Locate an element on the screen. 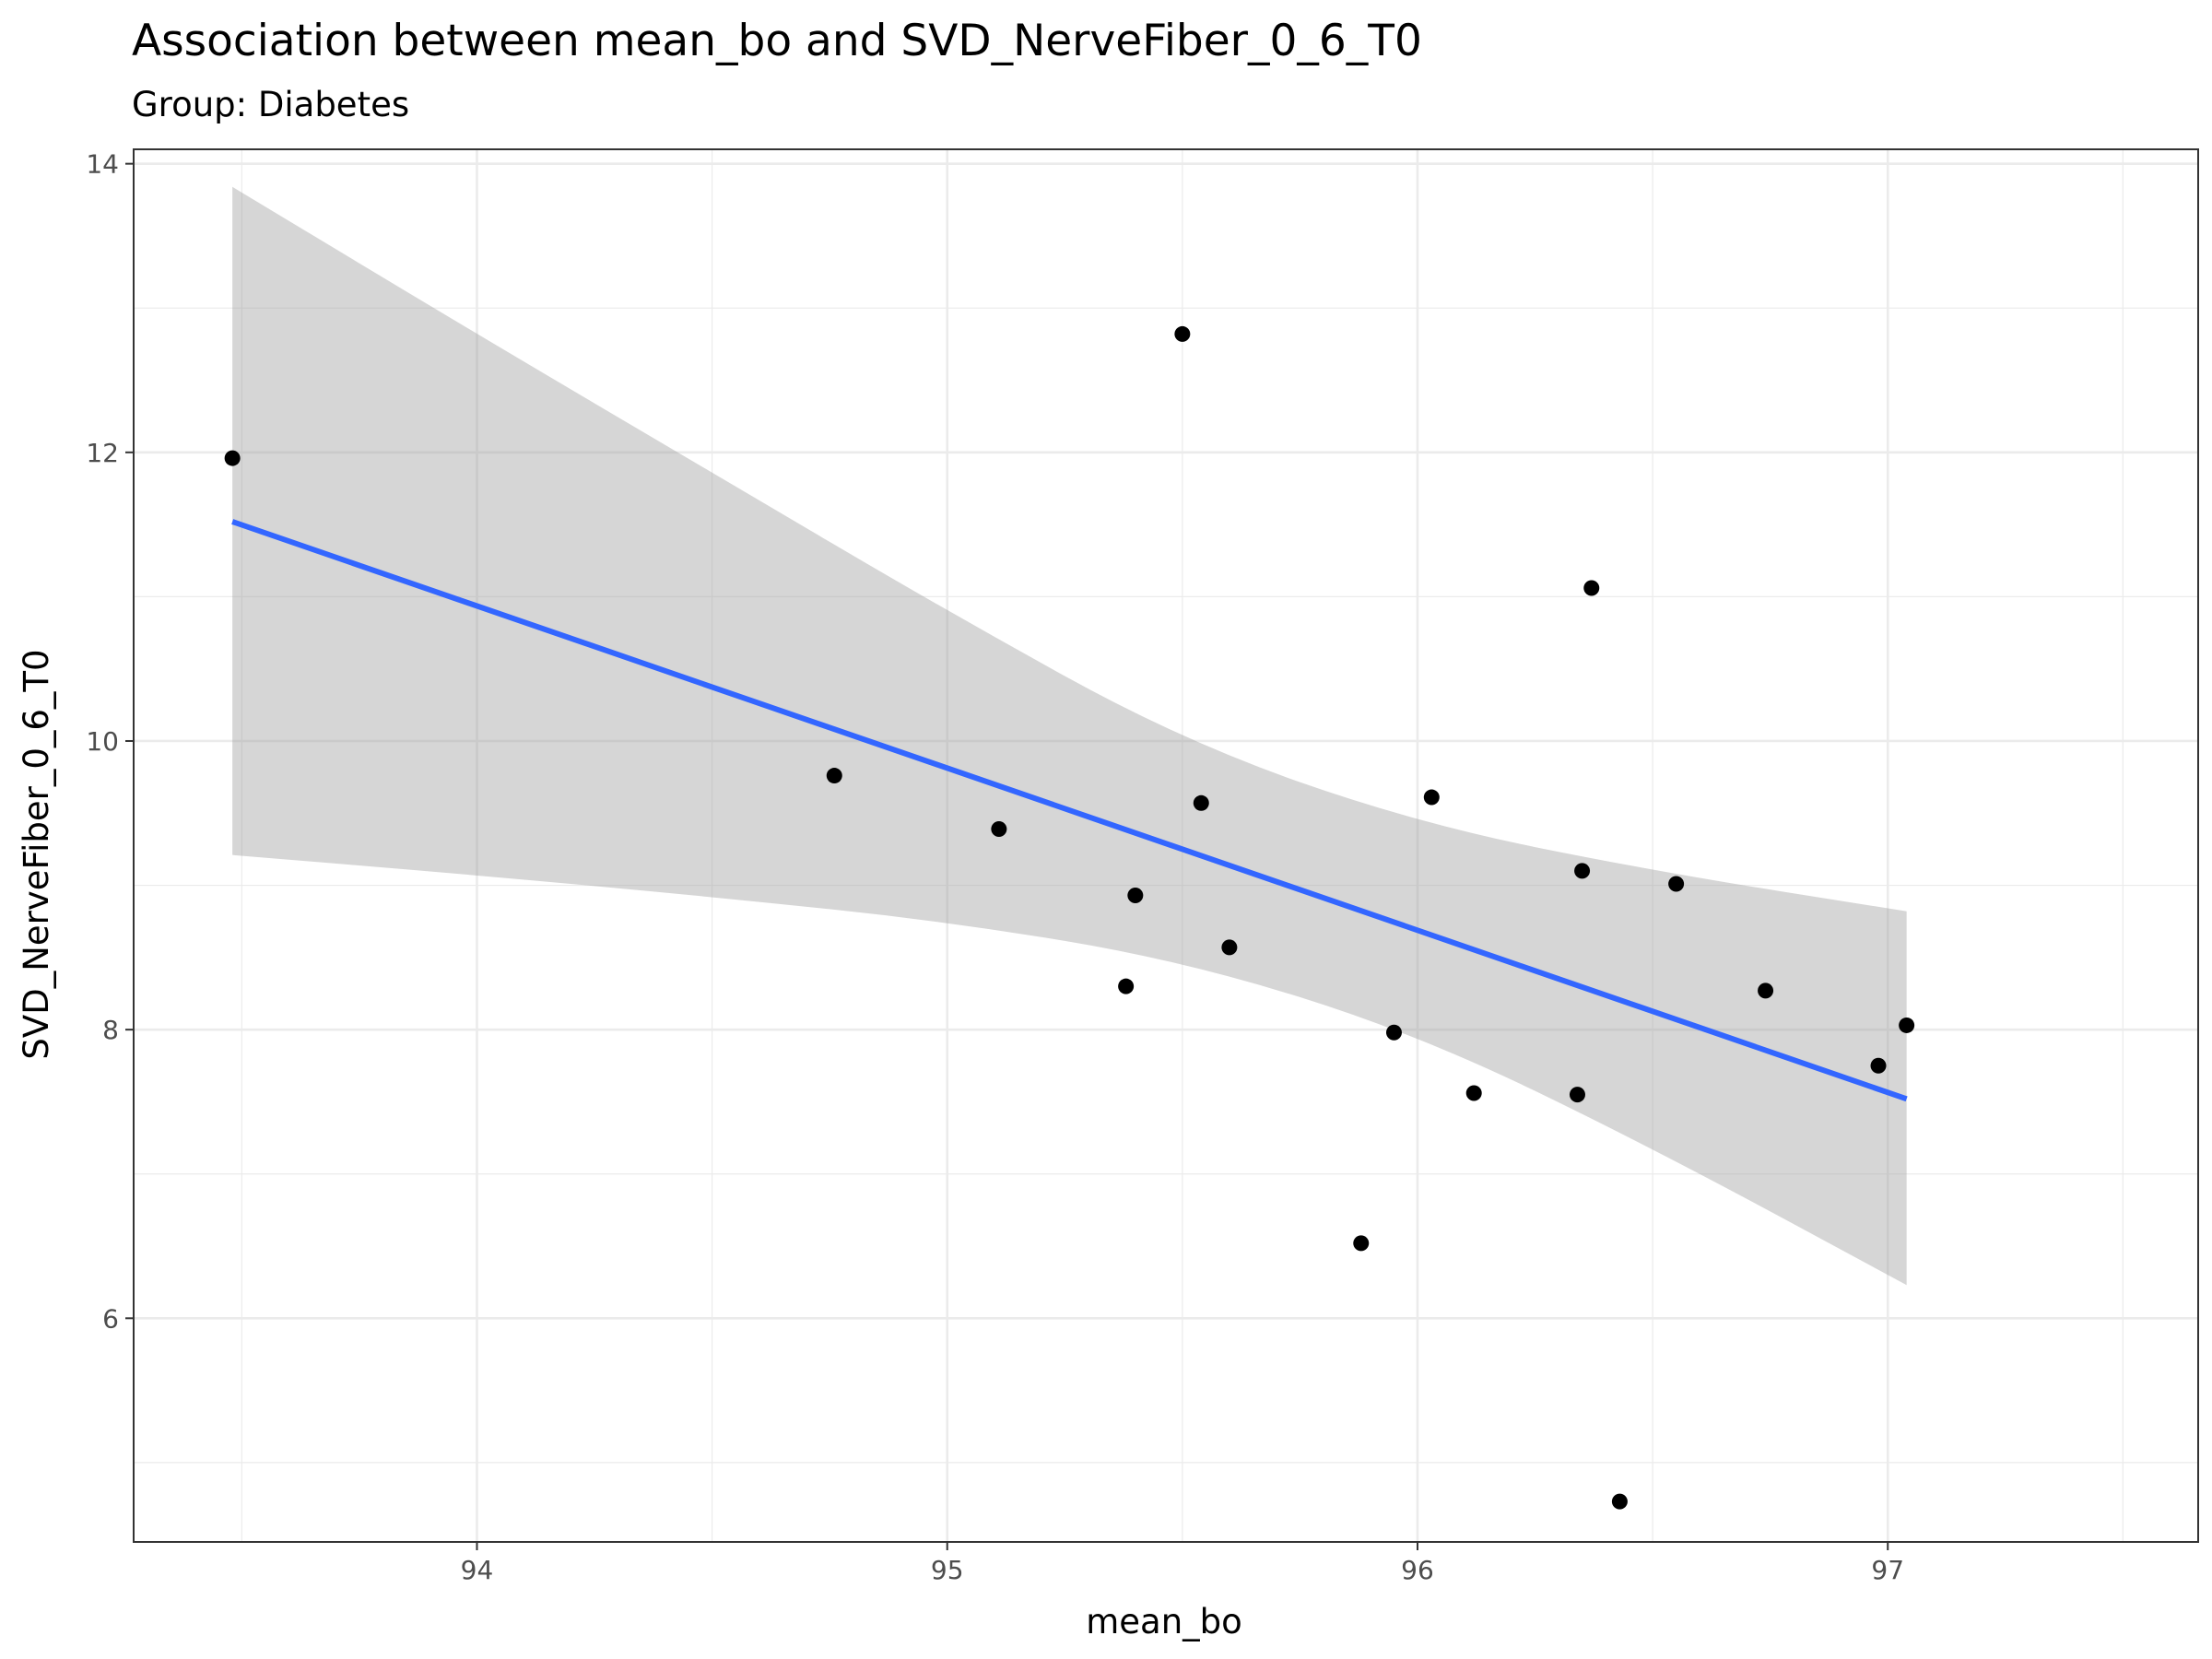 The width and height of the screenshot is (2212, 1659). chart-subtitle: Group: Diabetes is located at coordinates (270, 104).